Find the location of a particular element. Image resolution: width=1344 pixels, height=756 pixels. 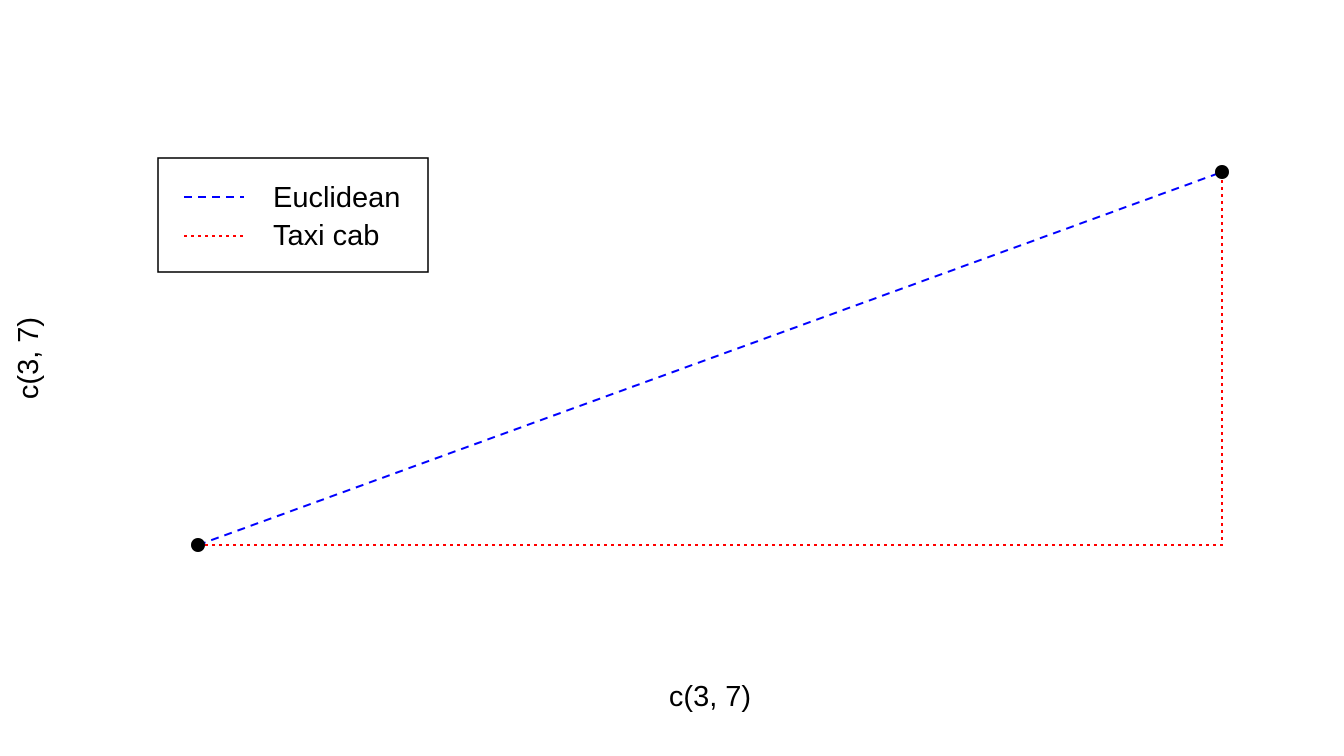

legend-label-taxi-cab: Taxi cab is located at coordinates (326, 236).